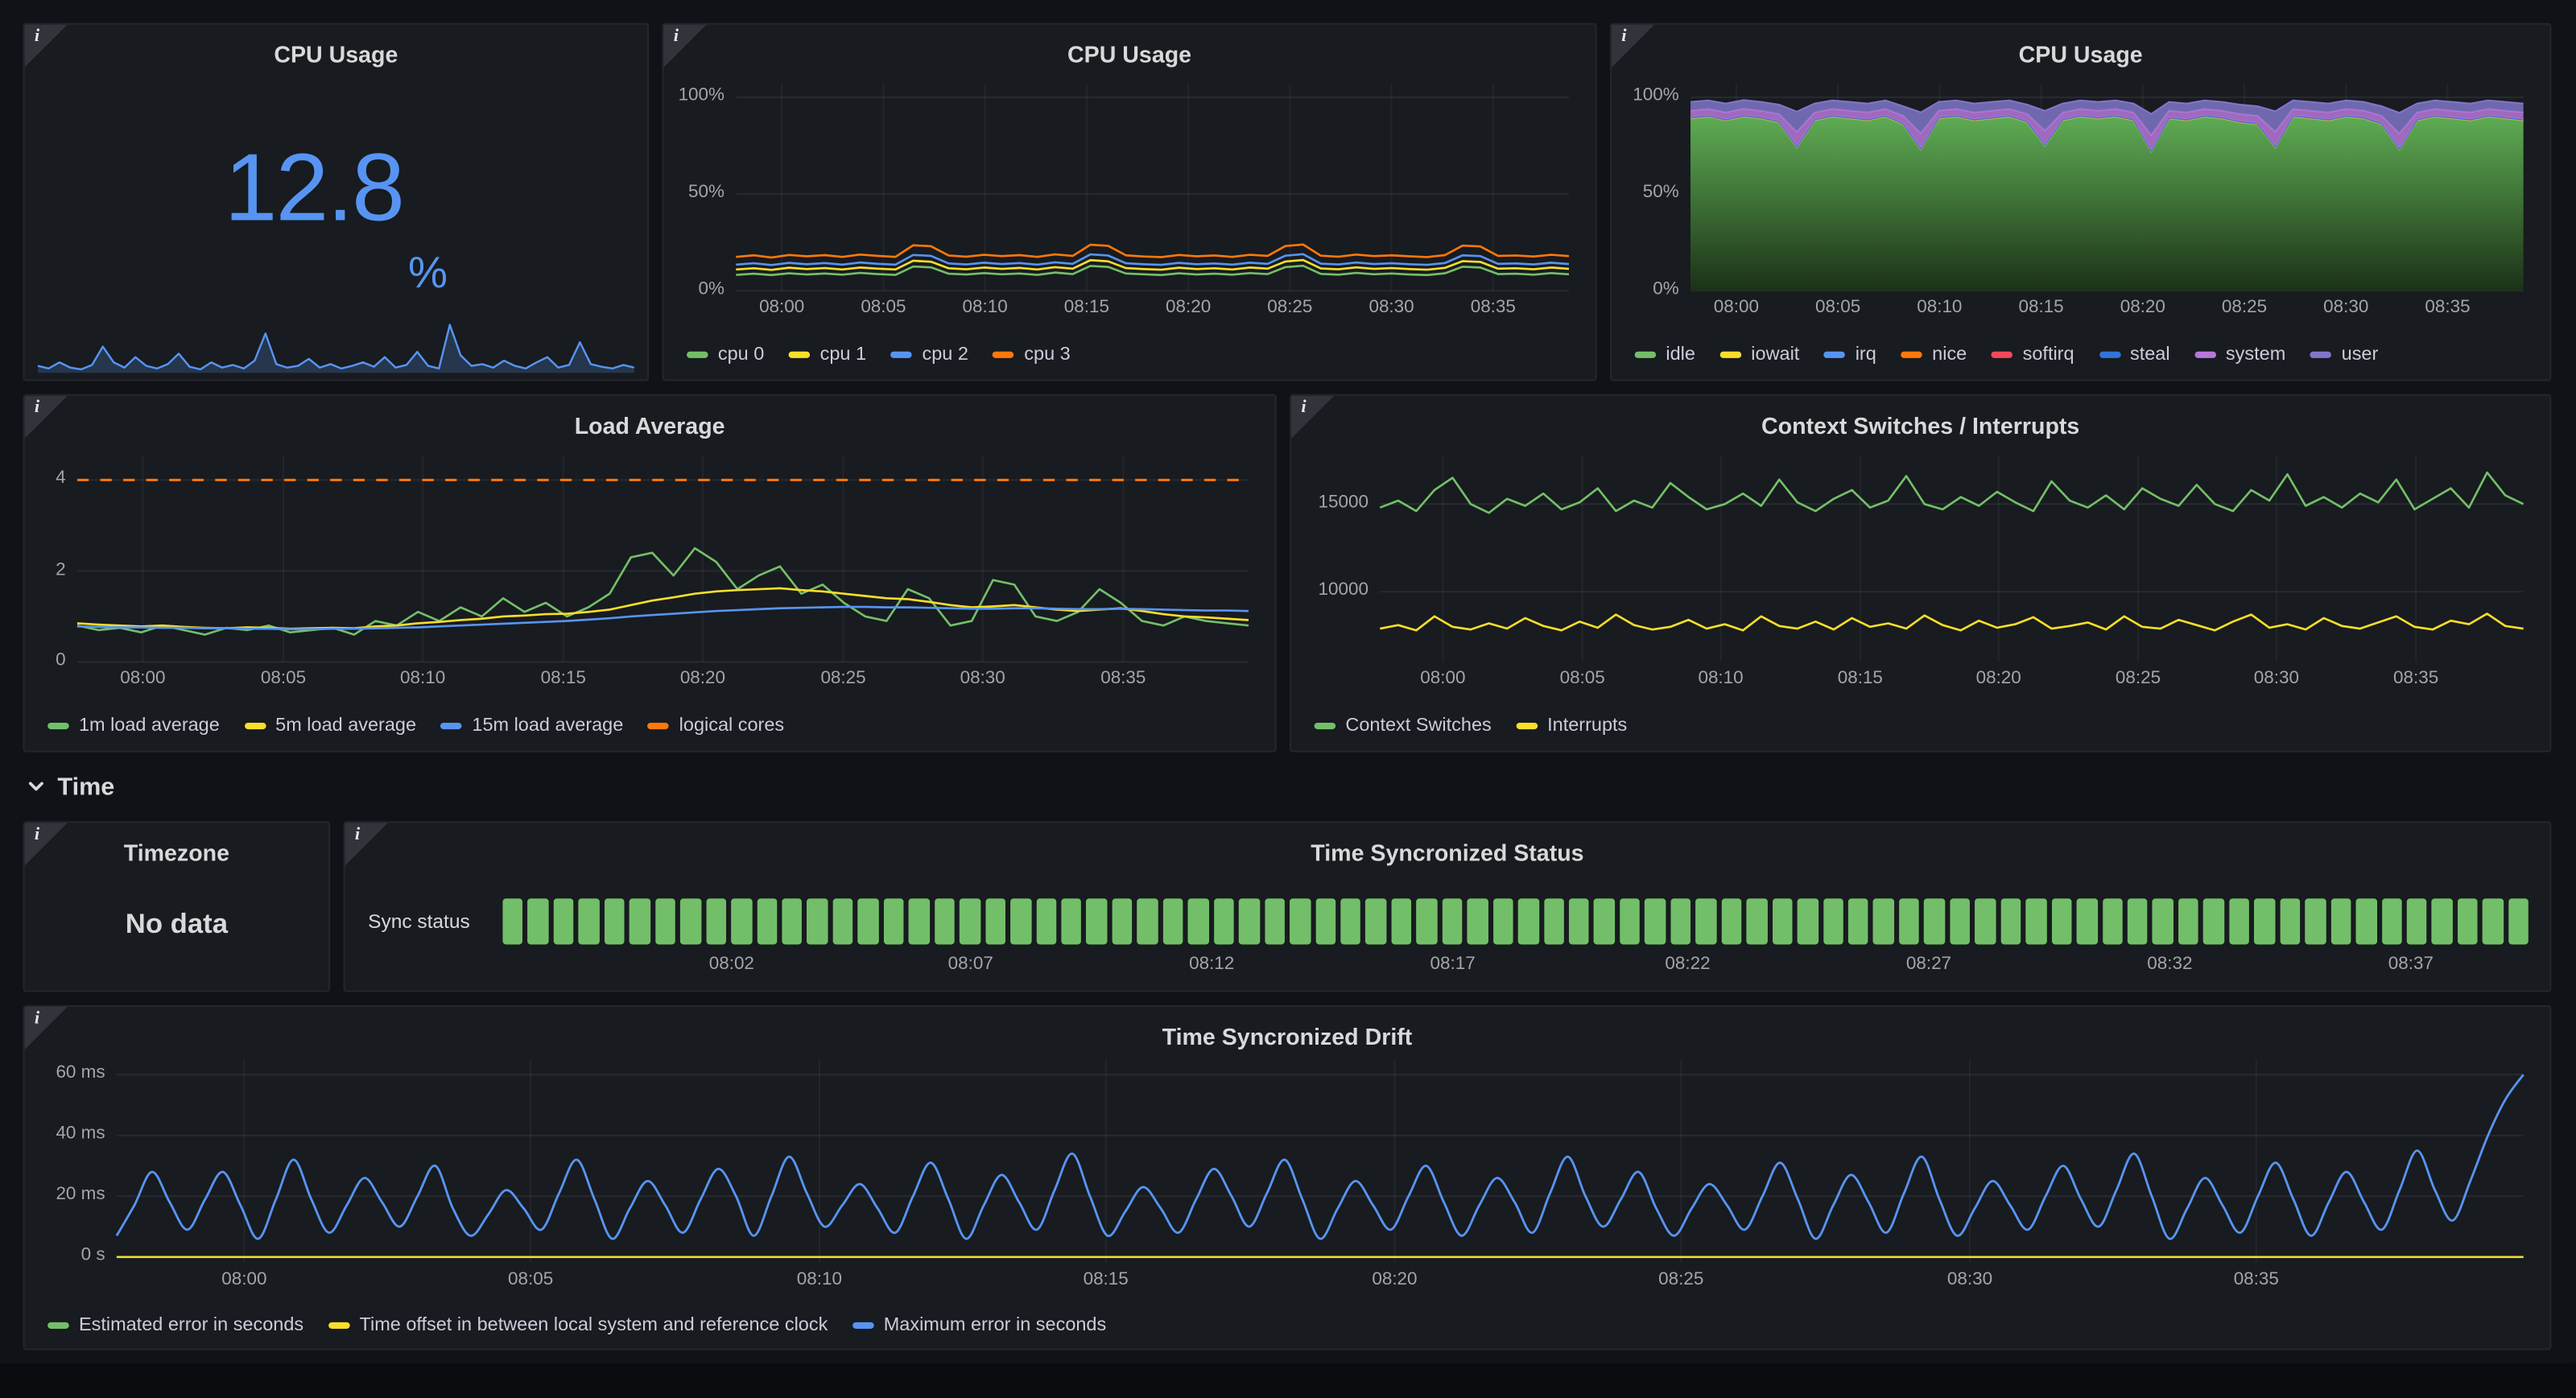  I want to click on legend-item: Maximum error in seconds, so click(979, 1325).